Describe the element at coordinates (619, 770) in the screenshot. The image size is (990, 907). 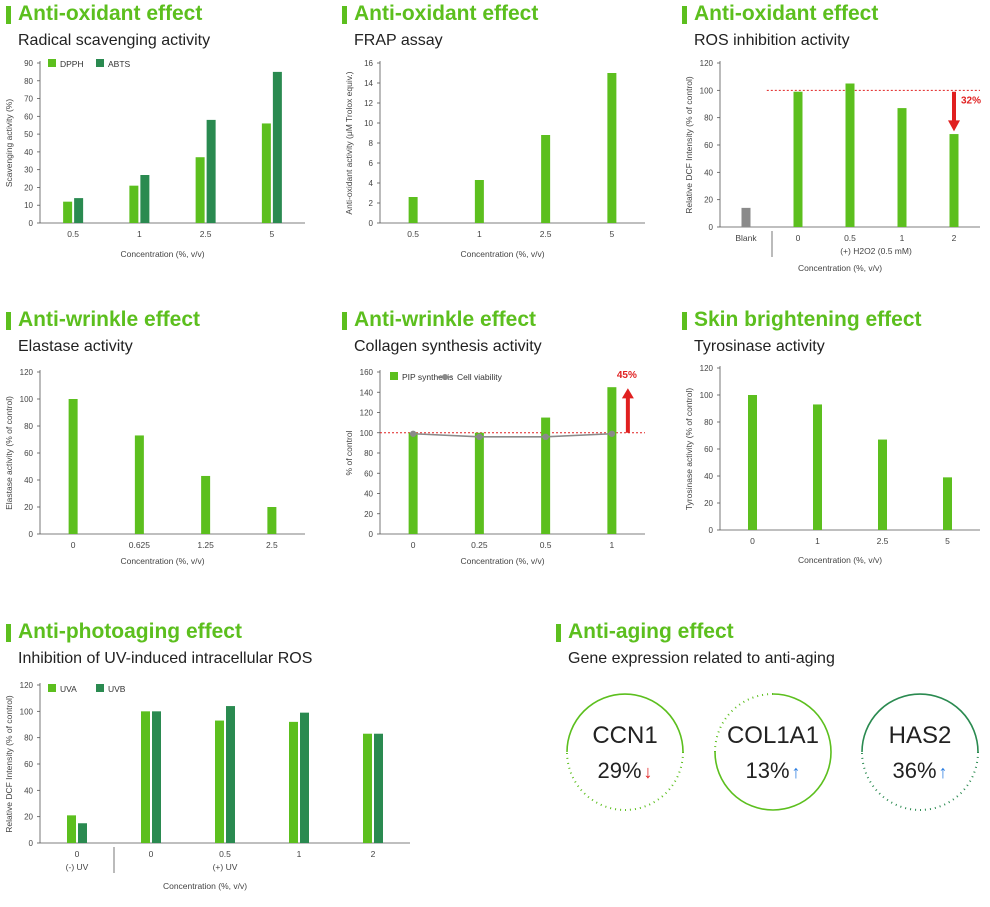
I see `gene-value: 29%` at that location.